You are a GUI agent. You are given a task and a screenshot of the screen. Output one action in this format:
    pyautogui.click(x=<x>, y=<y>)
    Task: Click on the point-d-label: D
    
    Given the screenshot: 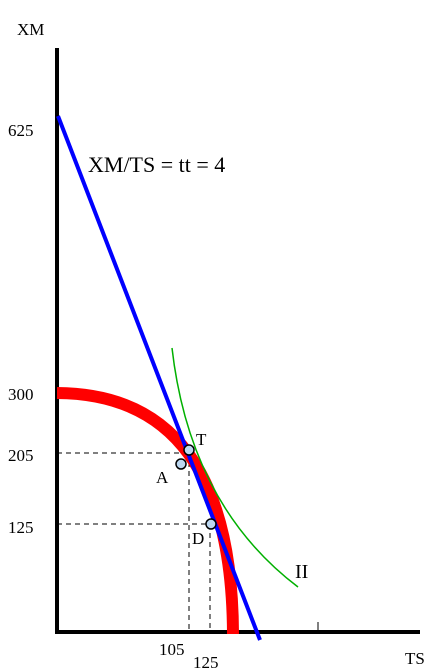 What is the action you would take?
    pyautogui.click(x=198, y=538)
    